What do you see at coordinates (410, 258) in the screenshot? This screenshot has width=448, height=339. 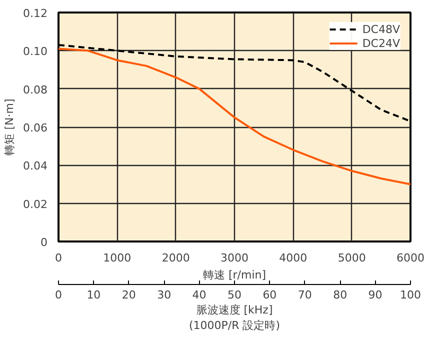 I see `x-tick-label: 6000` at bounding box center [410, 258].